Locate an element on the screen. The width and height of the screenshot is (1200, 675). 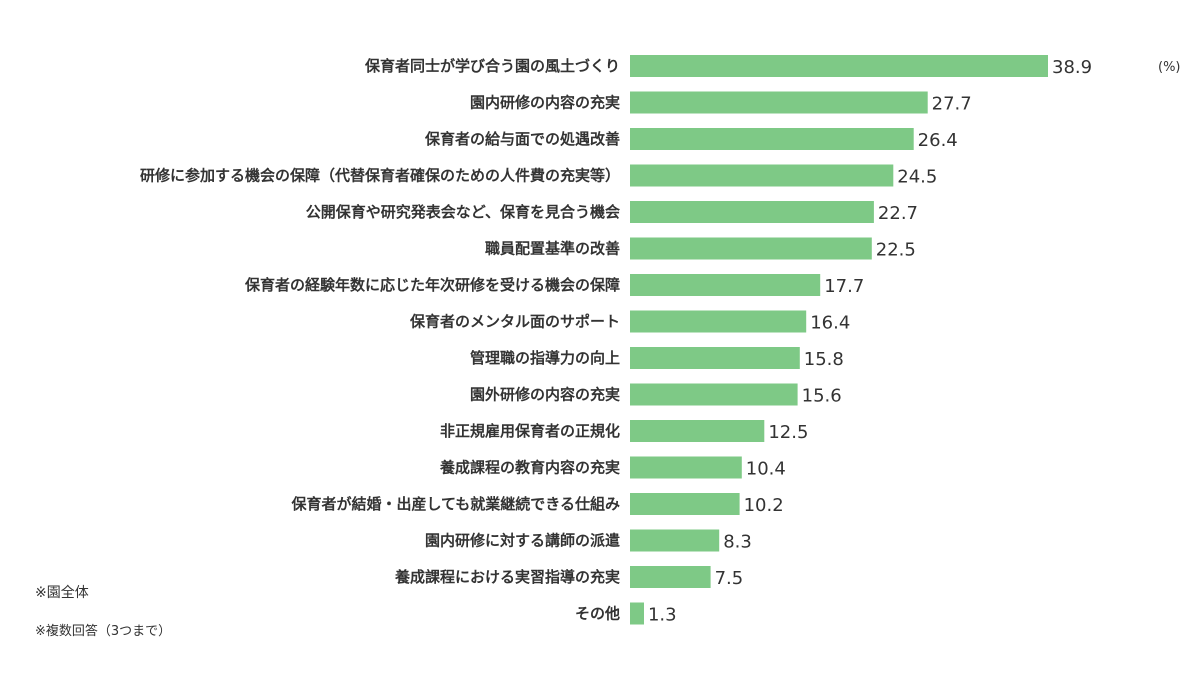
value-label: 22.5 is located at coordinates (896, 250).